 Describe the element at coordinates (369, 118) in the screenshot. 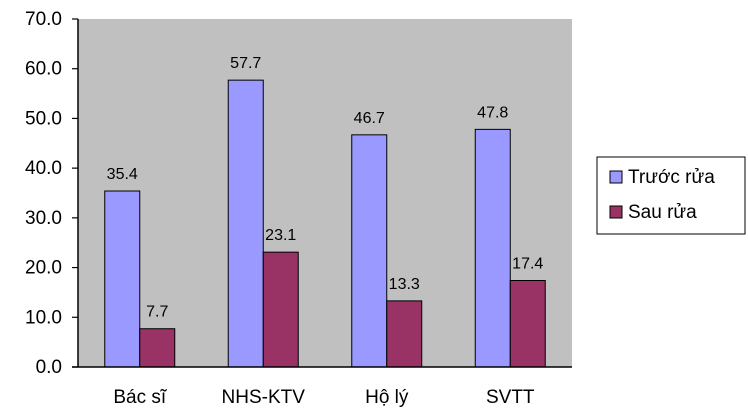

I see `data-label-series-0-2: 46.7` at that location.